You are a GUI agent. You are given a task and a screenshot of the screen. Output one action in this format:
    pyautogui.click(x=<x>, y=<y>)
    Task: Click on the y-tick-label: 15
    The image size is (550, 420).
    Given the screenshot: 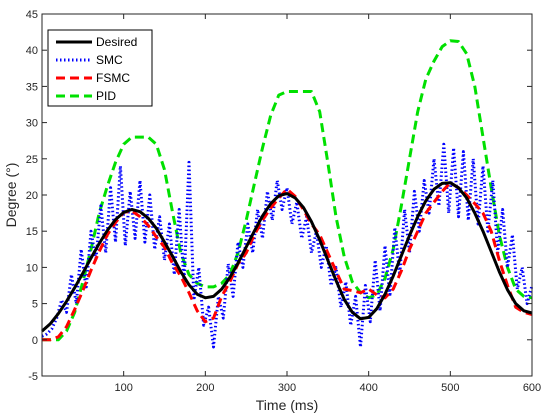 What is the action you would take?
    pyautogui.click(x=32, y=232)
    